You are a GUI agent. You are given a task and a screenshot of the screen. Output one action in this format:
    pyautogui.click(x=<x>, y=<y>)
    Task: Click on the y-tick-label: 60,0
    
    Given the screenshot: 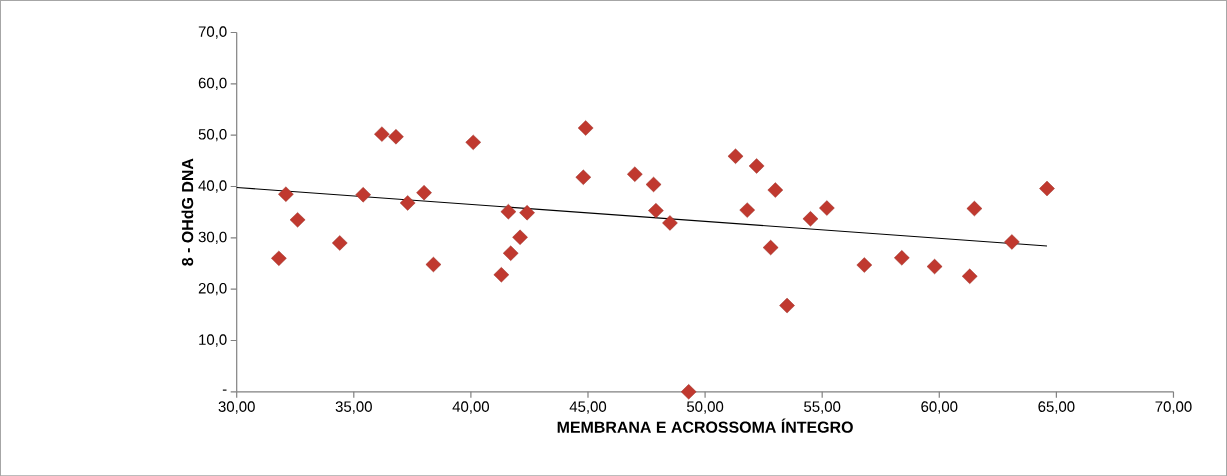 What is the action you would take?
    pyautogui.click(x=212, y=83)
    